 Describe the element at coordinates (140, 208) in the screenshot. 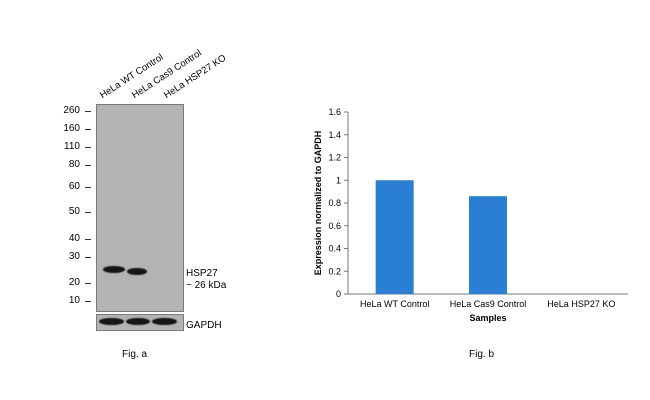

I see `main-blot` at that location.